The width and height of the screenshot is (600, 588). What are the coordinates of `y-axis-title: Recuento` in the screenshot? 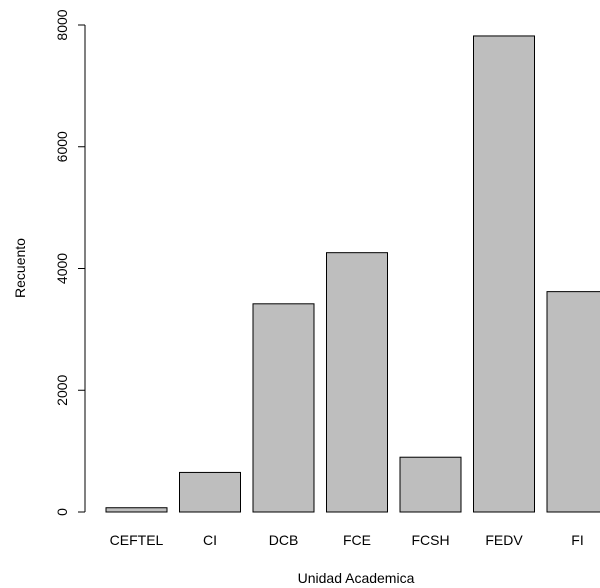 It's located at (20, 268).